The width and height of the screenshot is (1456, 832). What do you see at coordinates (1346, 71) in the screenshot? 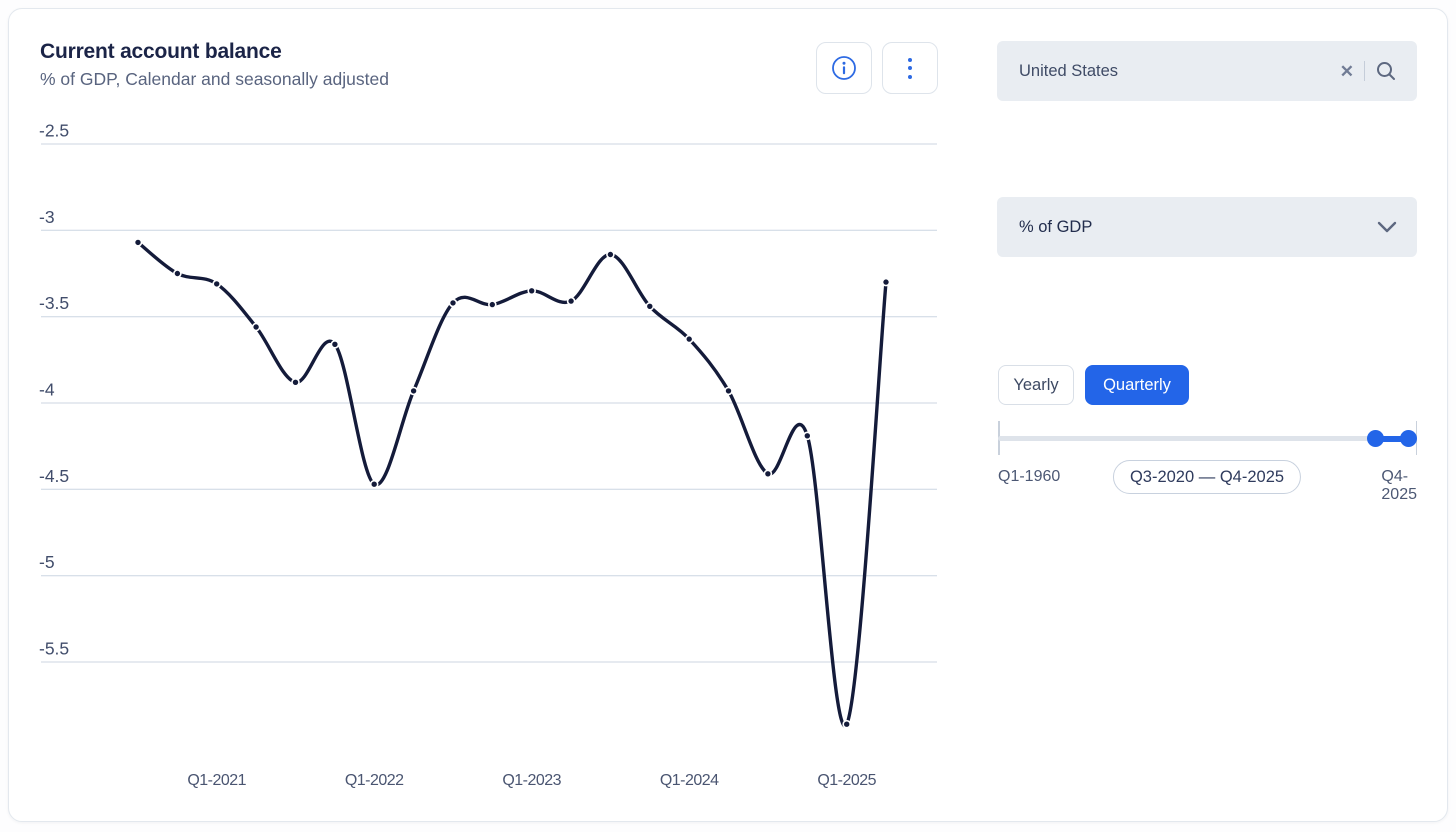
I see `clear-search-icon: ✕` at bounding box center [1346, 71].